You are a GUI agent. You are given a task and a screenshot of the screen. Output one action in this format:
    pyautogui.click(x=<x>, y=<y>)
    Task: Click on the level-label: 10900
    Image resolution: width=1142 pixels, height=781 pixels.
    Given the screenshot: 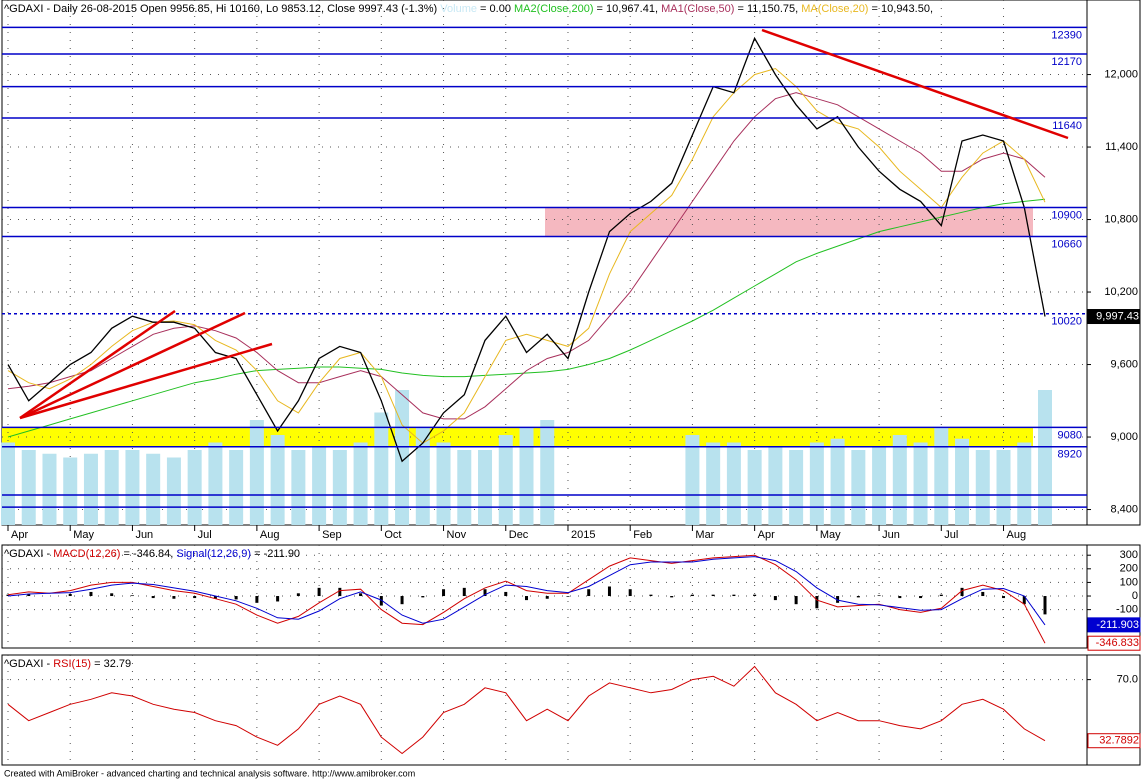 What is the action you would take?
    pyautogui.click(x=1066, y=215)
    